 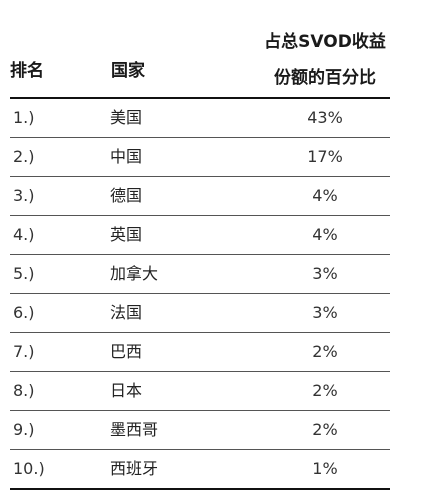 I want to click on table-row: 6.) 法国 3%, so click(x=200, y=313).